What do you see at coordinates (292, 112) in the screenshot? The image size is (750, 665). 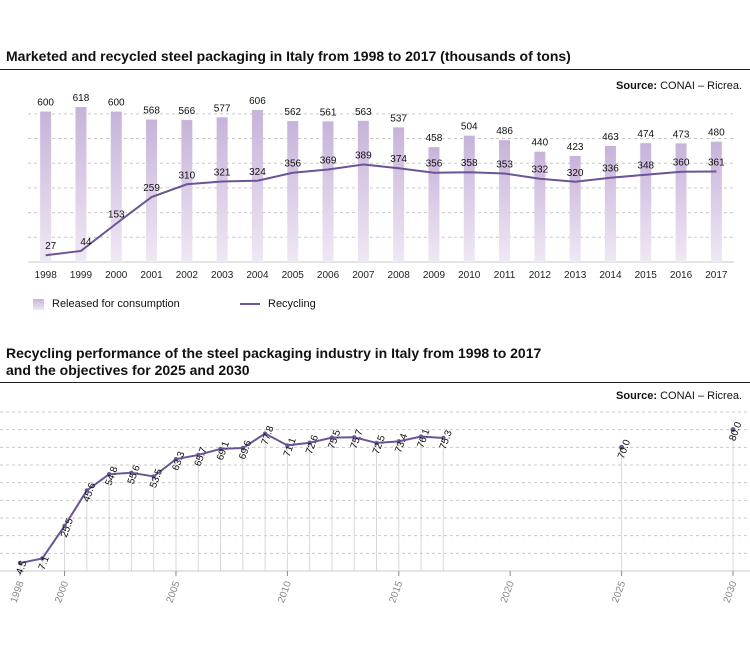 I see `bar-value-label: 562` at bounding box center [292, 112].